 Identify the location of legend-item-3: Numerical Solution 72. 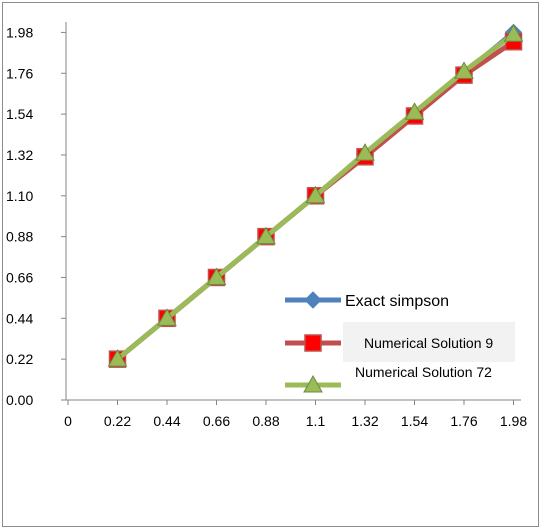
(388, 378).